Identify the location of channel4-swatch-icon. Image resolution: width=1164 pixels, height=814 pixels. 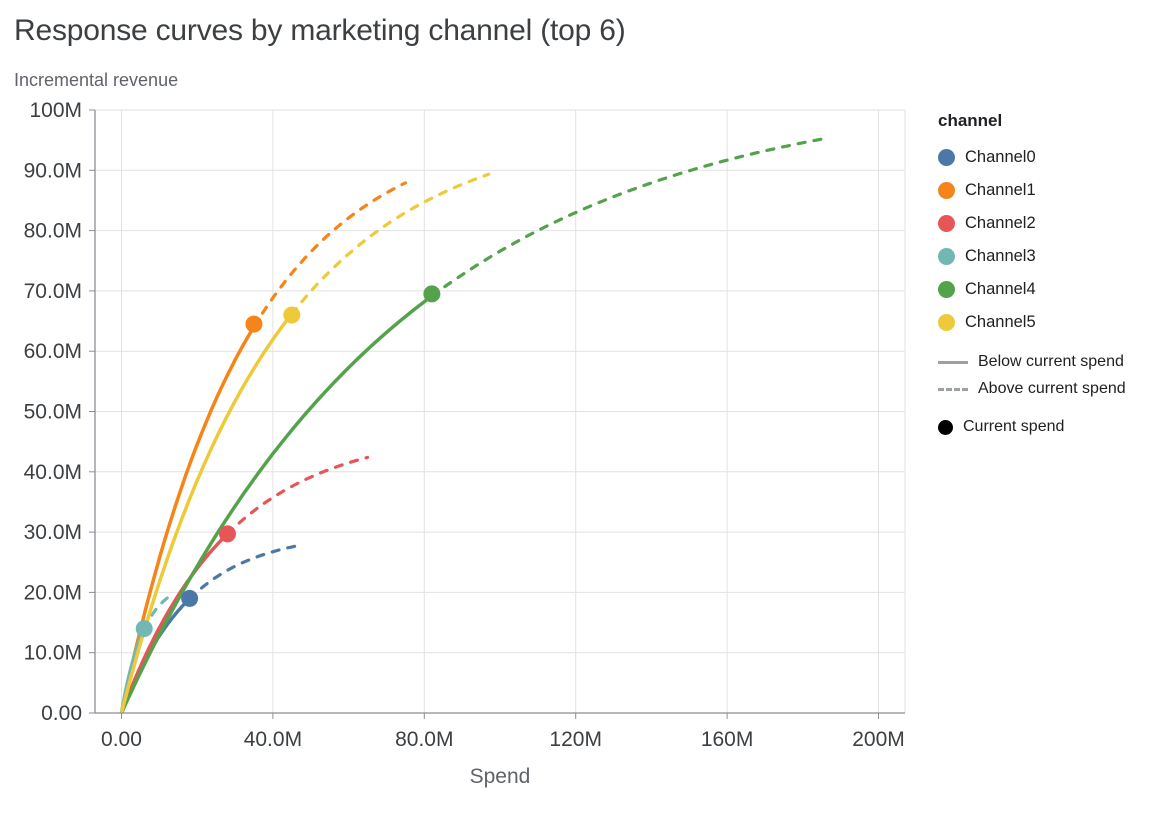
(946, 289).